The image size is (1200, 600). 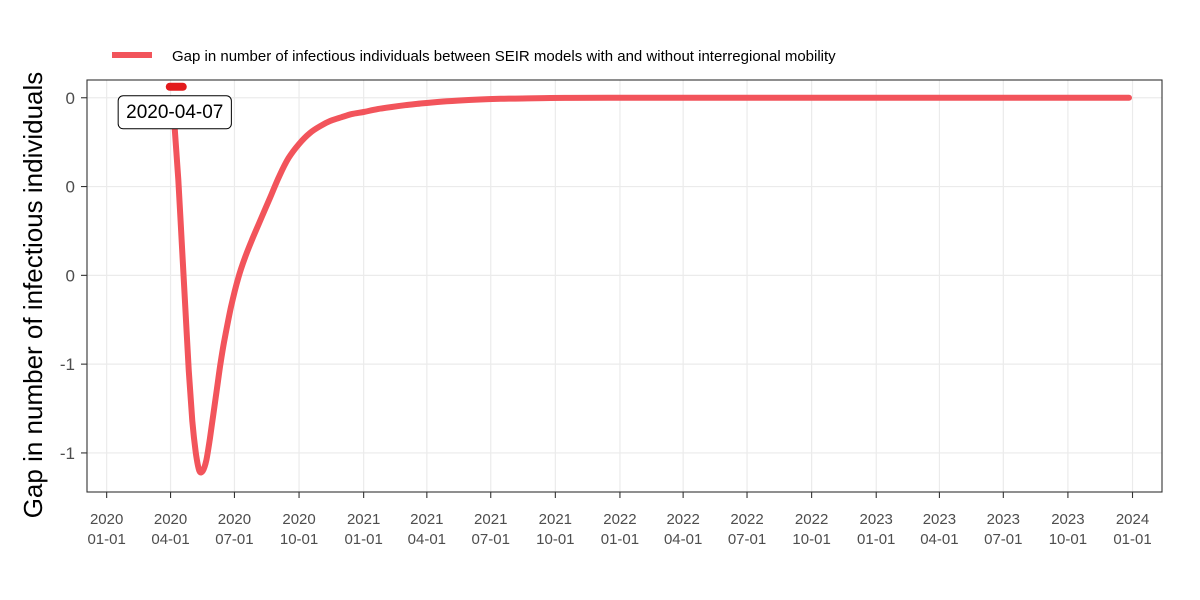 I want to click on y-axis-label: Gap in number of infectious individuals, so click(x=33, y=295).